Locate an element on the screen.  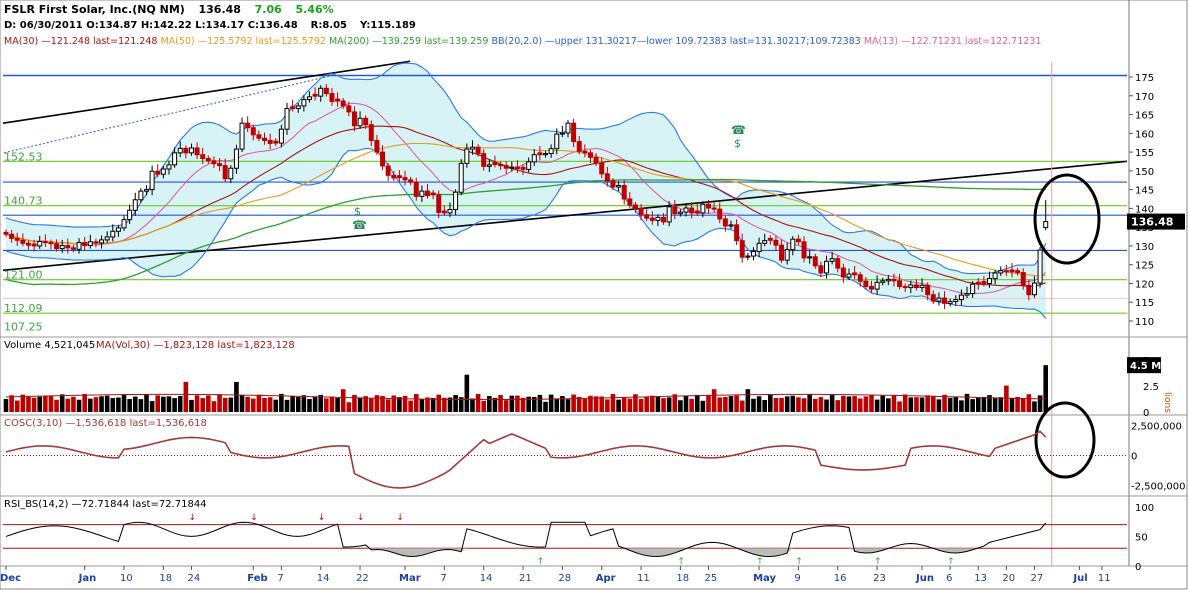
dollar-marker: $ is located at coordinates (357, 211).